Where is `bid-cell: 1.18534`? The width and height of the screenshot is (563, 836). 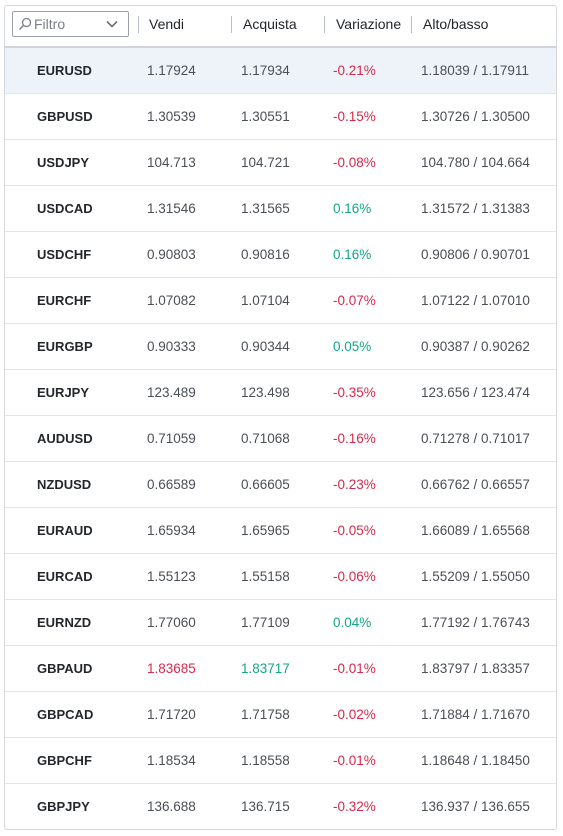 bid-cell: 1.18534 is located at coordinates (171, 760).